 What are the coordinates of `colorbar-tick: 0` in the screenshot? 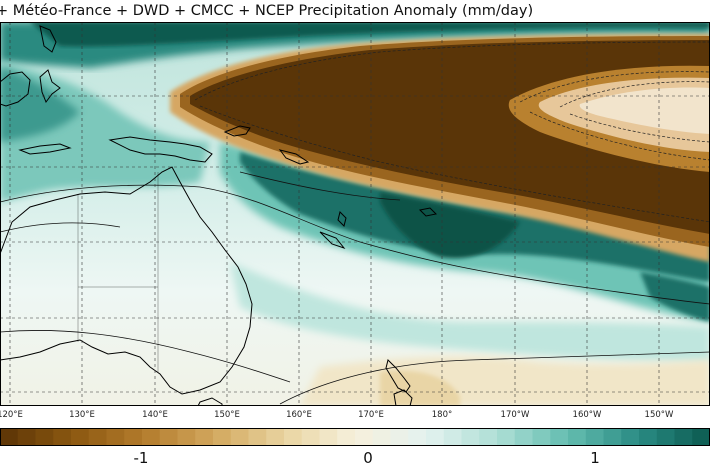 It's located at (368, 458).